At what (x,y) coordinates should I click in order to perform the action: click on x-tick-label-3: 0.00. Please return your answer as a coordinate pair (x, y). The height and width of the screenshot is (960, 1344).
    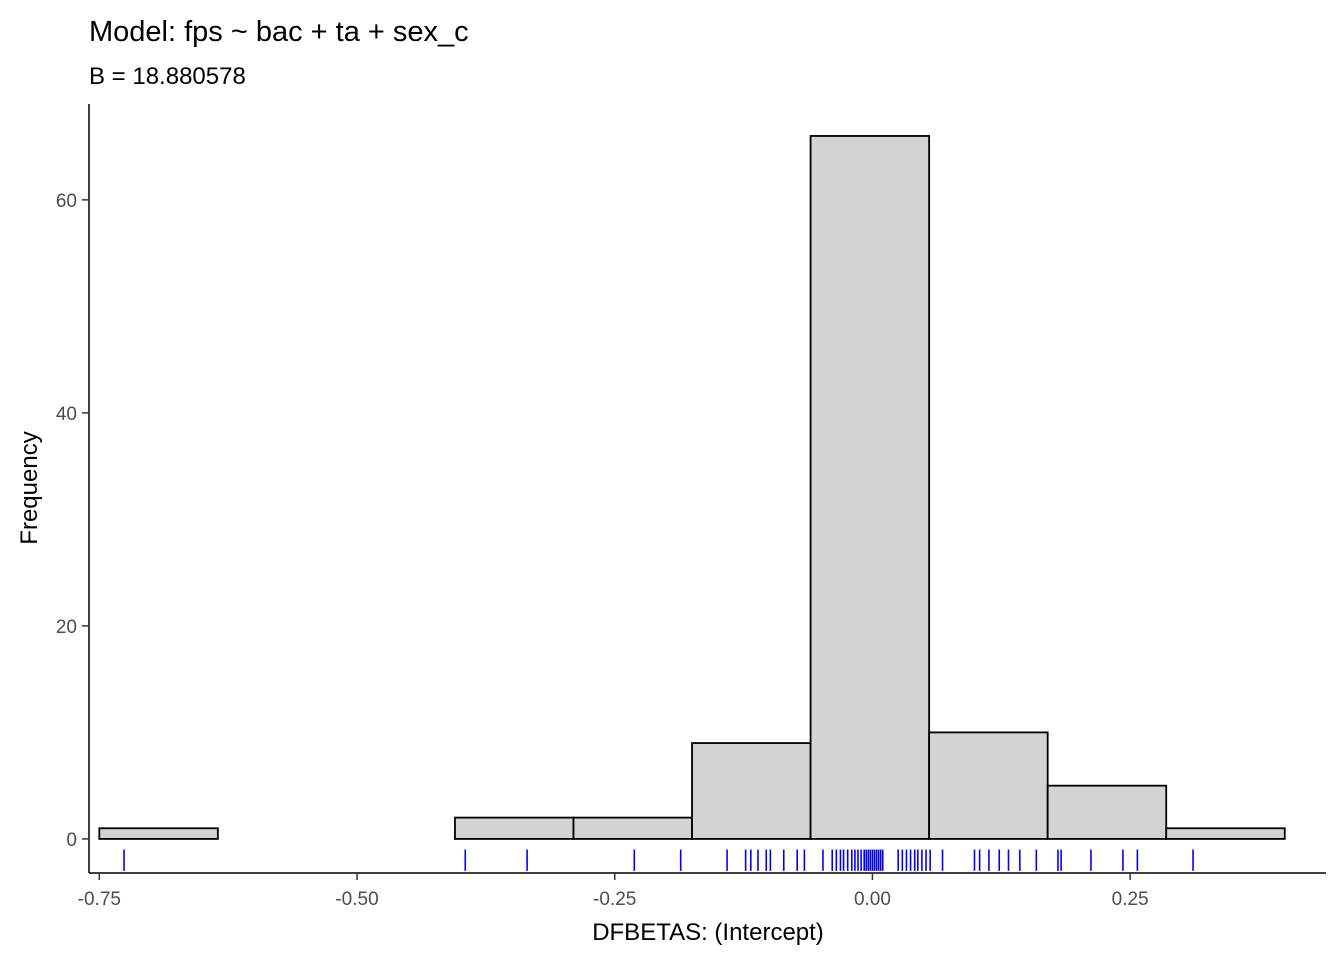
    Looking at the image, I should click on (872, 899).